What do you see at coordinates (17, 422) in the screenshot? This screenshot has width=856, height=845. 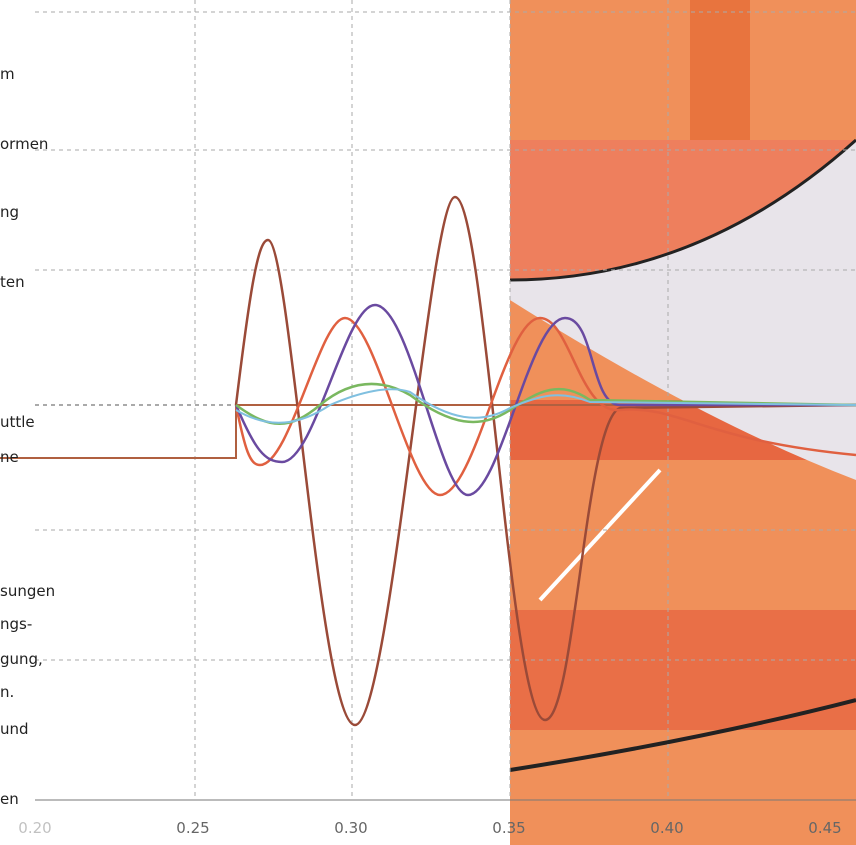 I see `text-fragment: uttle` at bounding box center [17, 422].